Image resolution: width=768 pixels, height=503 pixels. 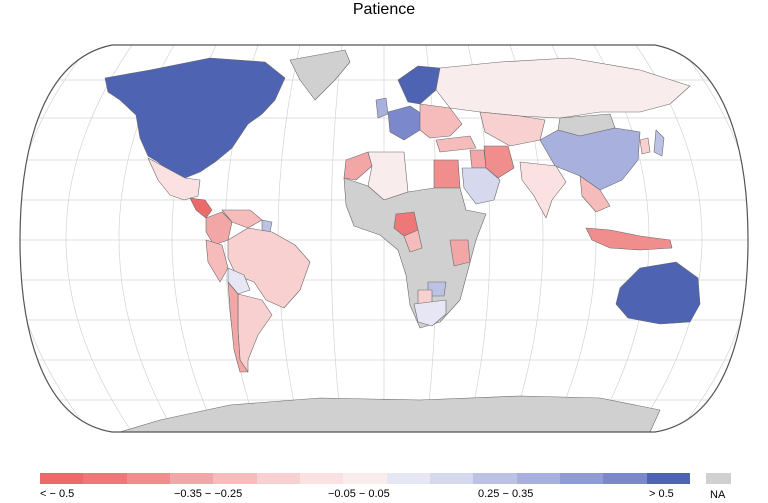 What do you see at coordinates (57, 494) in the screenshot?
I see `legend-label-min: < − 0.5` at bounding box center [57, 494].